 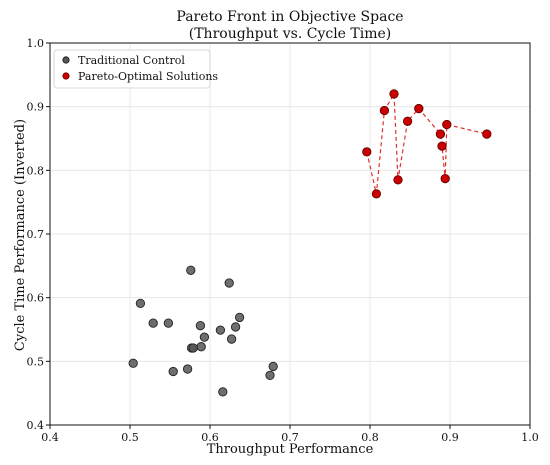 I want to click on y-tick-label: 0.9, so click(x=36, y=107).